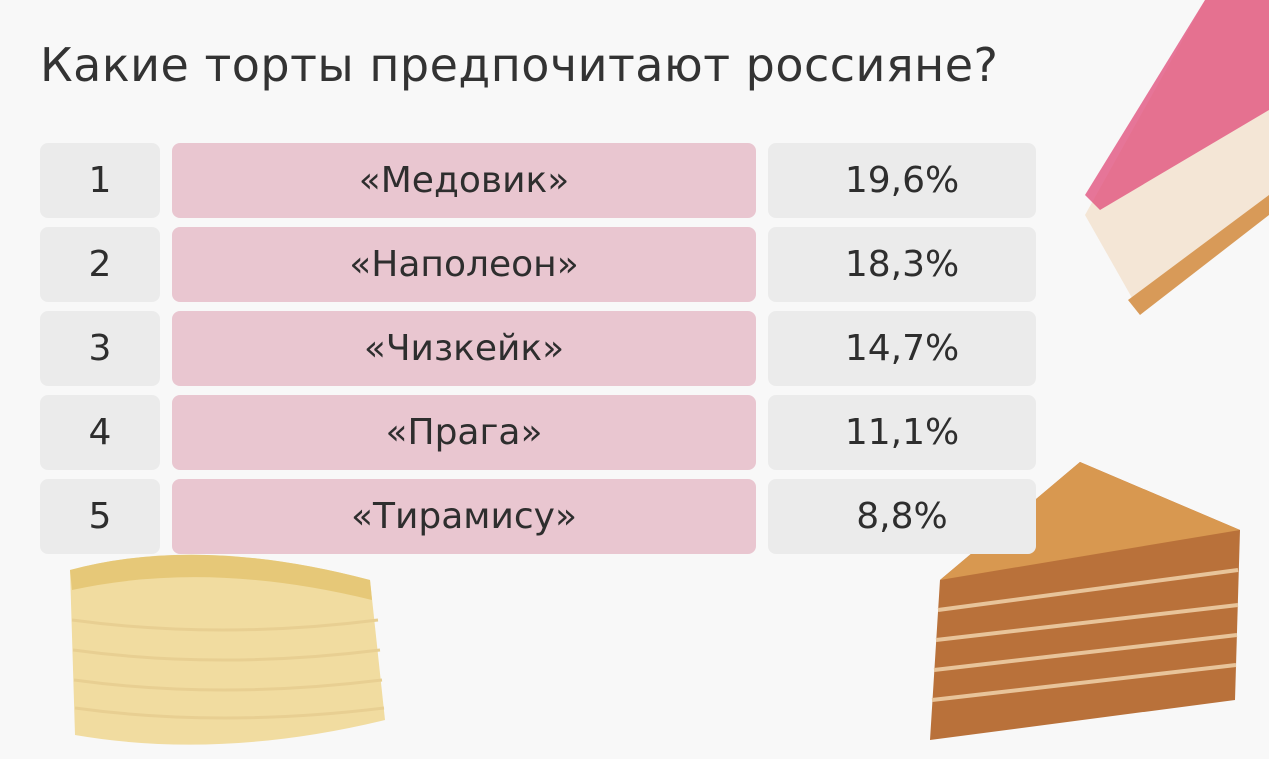  What do you see at coordinates (100, 264) in the screenshot?
I see `rank-cell: 2` at bounding box center [100, 264].